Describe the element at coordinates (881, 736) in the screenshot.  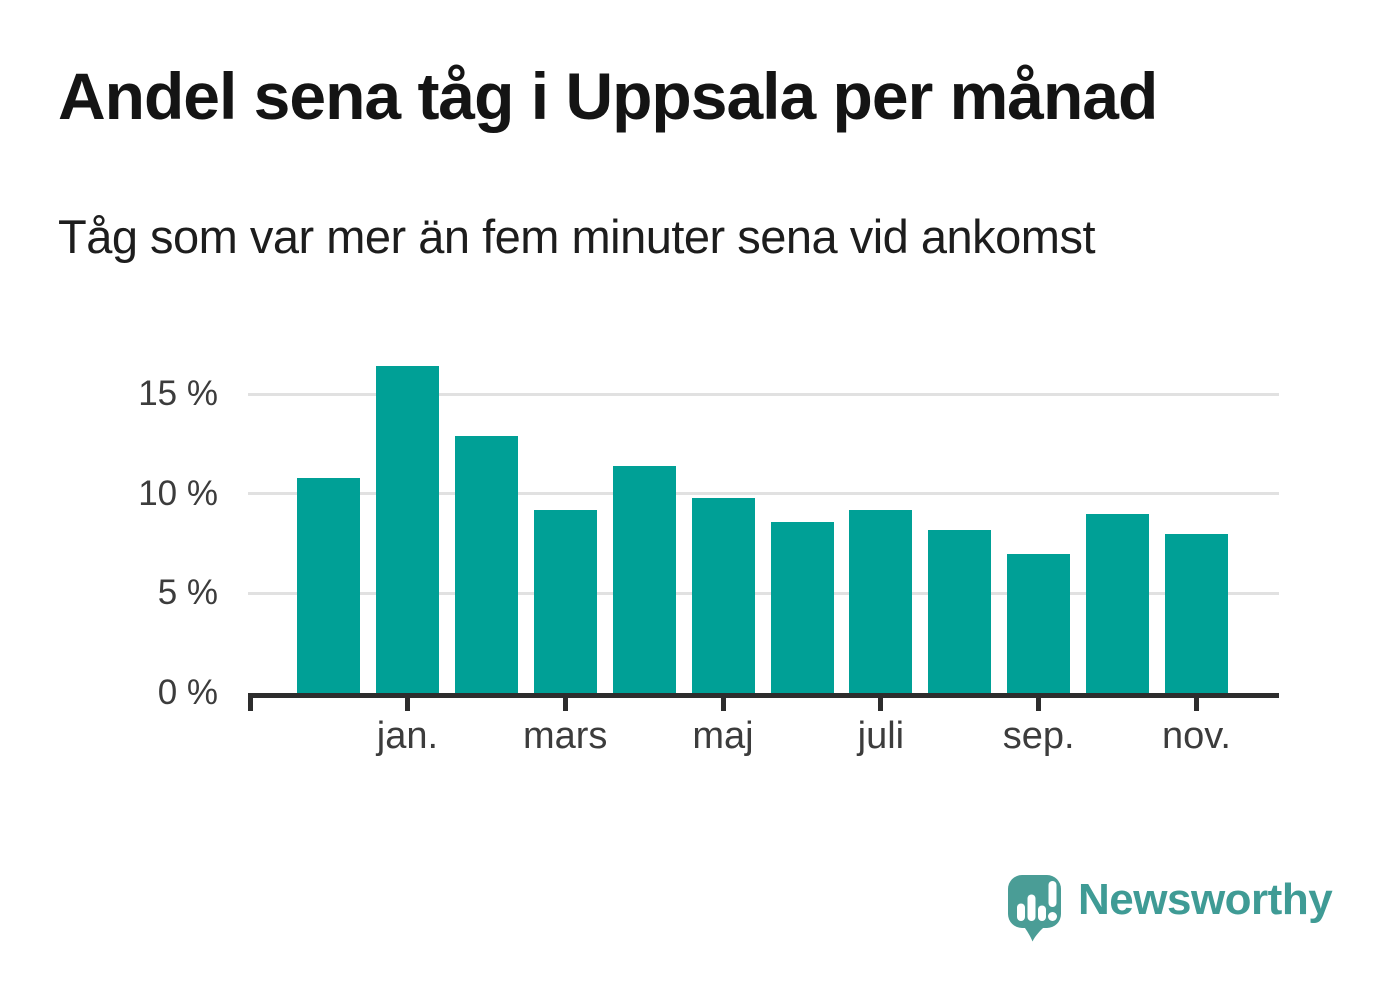
I see `x-tick-label: juli` at that location.